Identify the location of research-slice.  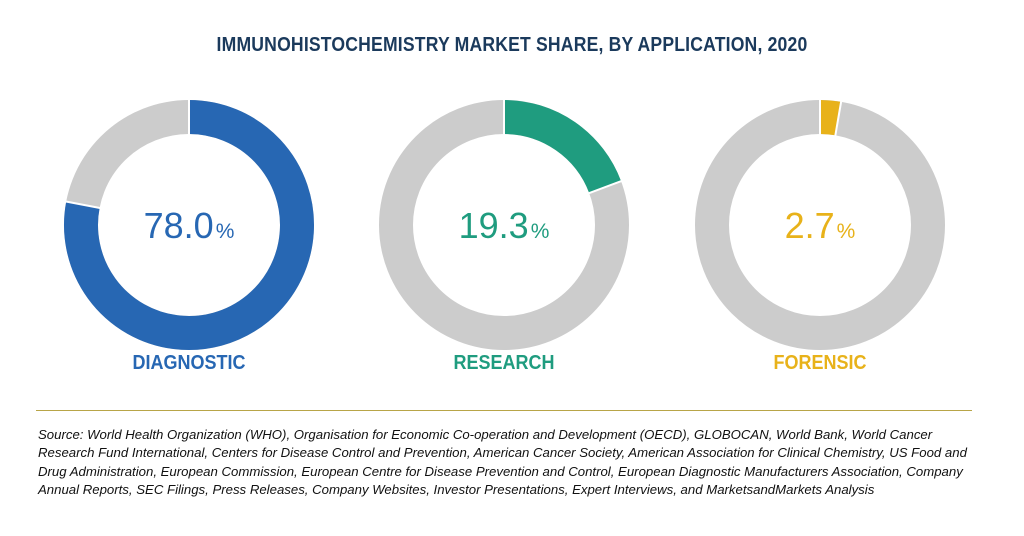
(562, 147).